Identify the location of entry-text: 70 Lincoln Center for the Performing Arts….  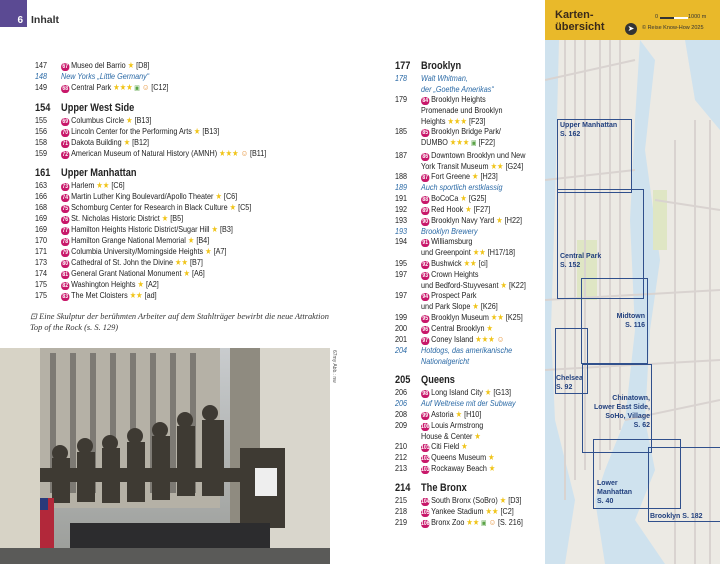
(140, 132).